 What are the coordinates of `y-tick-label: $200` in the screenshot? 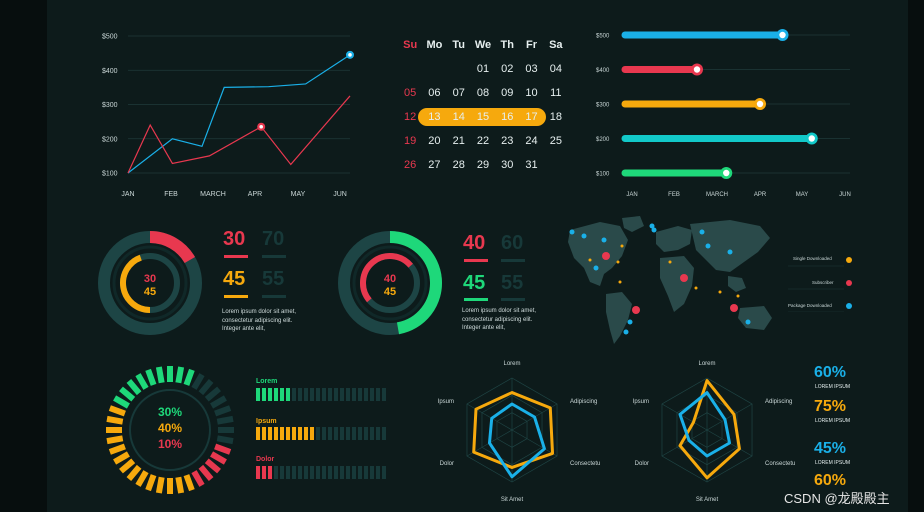 It's located at (603, 140).